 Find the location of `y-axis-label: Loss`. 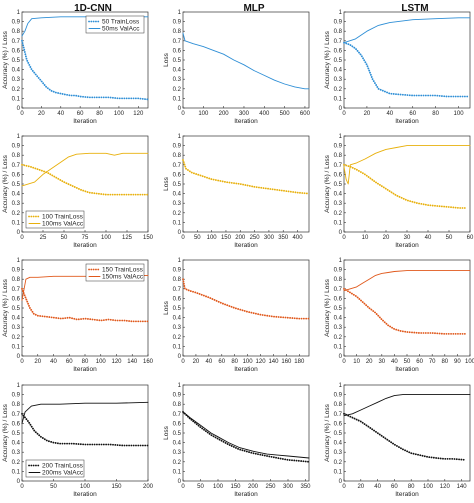

y-axis-label: Loss is located at coordinates (166, 59).